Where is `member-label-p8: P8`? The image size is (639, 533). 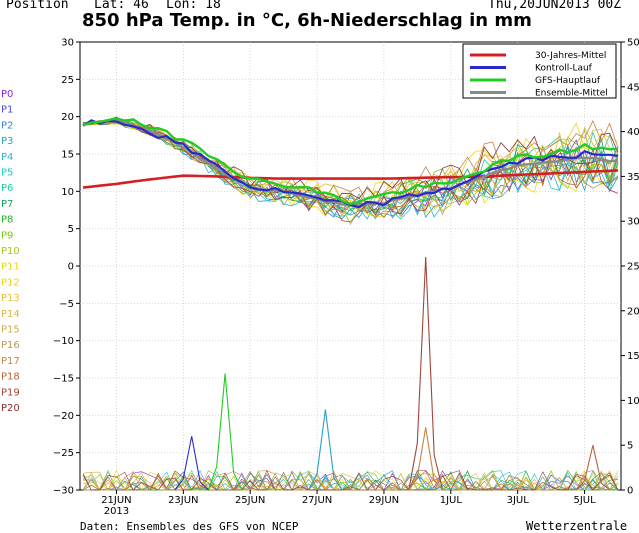 member-label-p8: P8 is located at coordinates (7, 220).